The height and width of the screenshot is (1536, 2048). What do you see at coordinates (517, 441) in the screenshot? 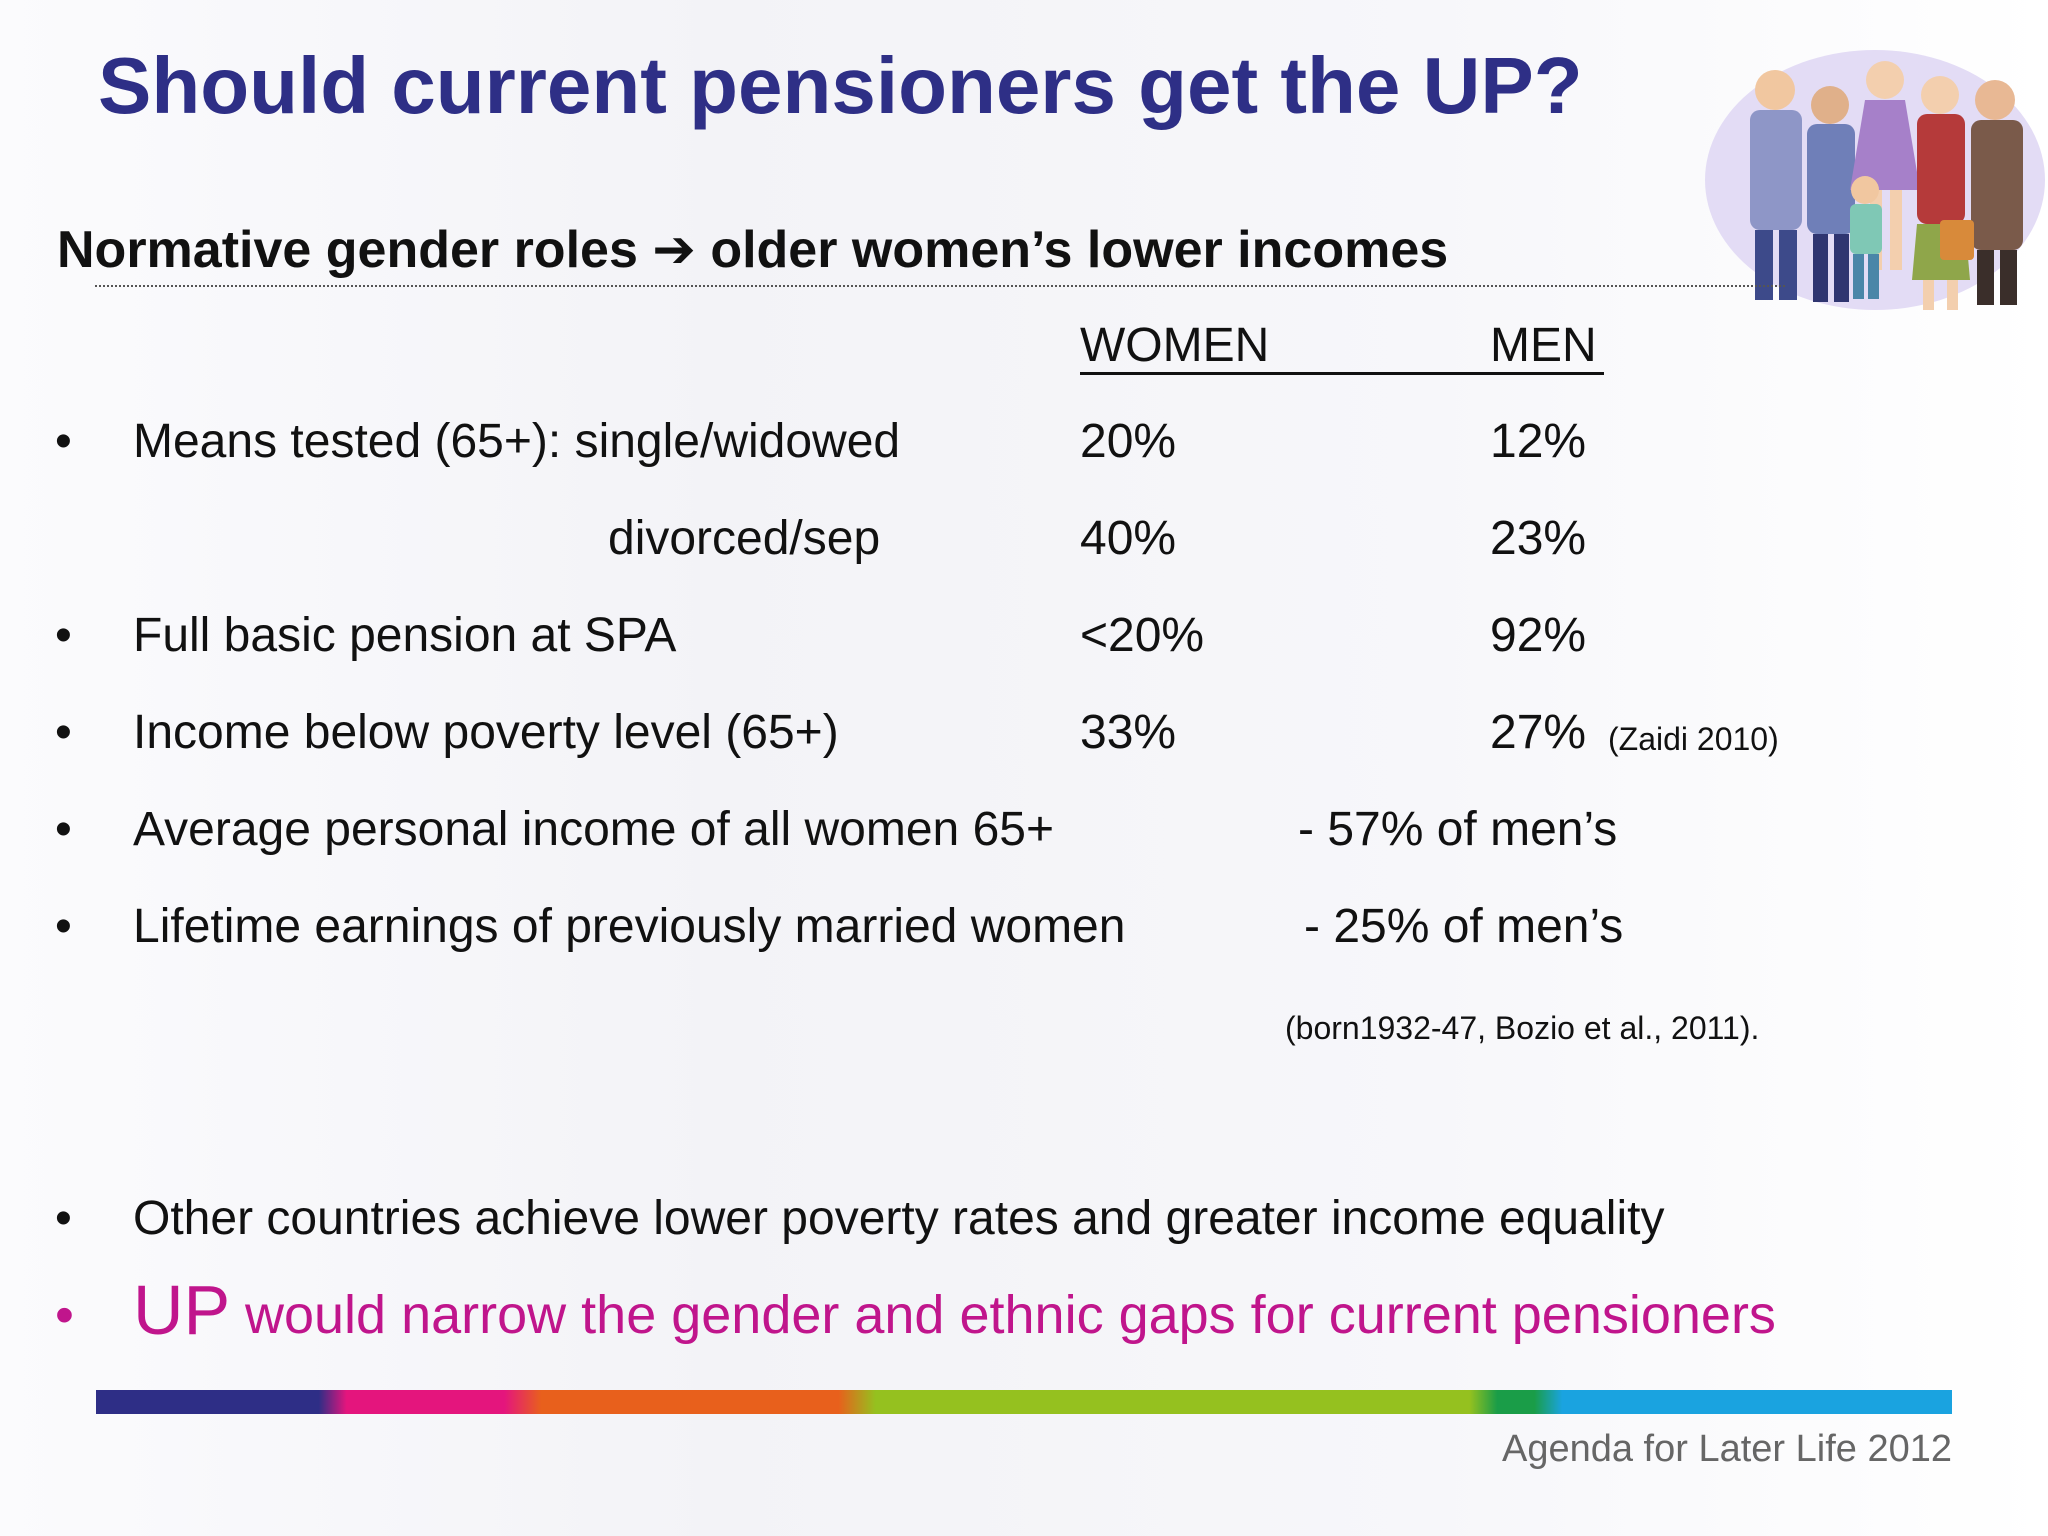
I see `row-label: Means tested (65+): single/widowed` at bounding box center [517, 441].